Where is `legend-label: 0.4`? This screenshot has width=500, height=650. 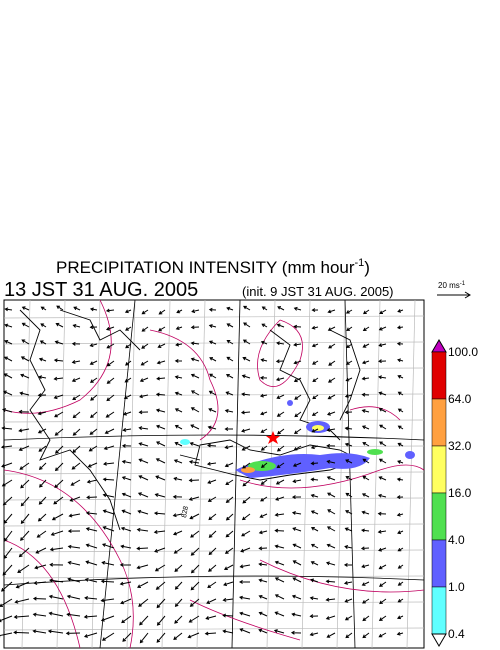 legend-label: 0.4 is located at coordinates (456, 634).